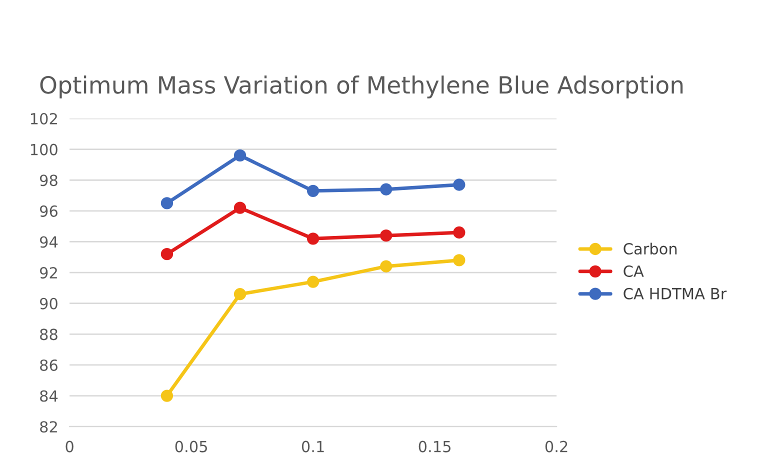  Describe the element at coordinates (43, 118) in the screenshot. I see `y-tick-label: 102` at that location.